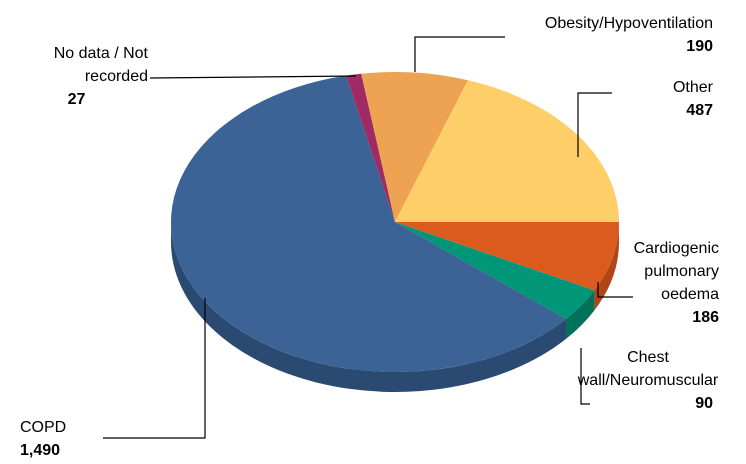 This screenshot has height=464, width=746. I want to click on slice-label-cardiogenic: Cardiogenic pulmonary oedema 186, so click(676, 283).